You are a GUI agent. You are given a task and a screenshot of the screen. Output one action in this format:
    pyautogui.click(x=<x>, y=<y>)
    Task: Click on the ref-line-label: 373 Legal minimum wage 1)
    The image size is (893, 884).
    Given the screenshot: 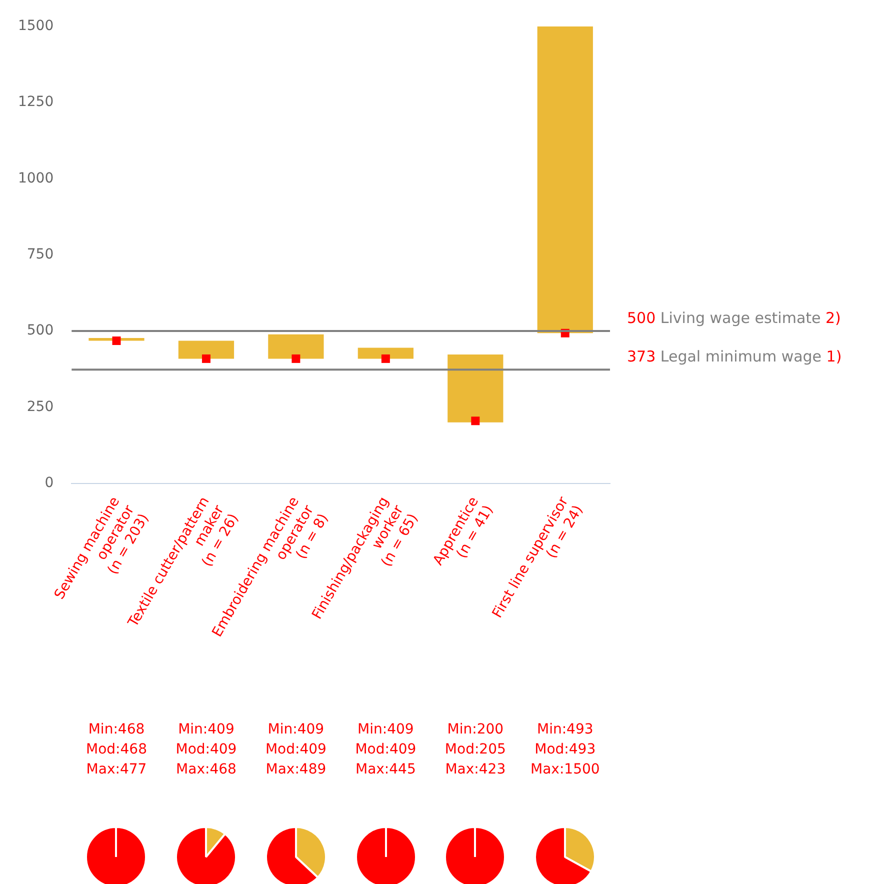 What is the action you would take?
    pyautogui.click(x=734, y=357)
    